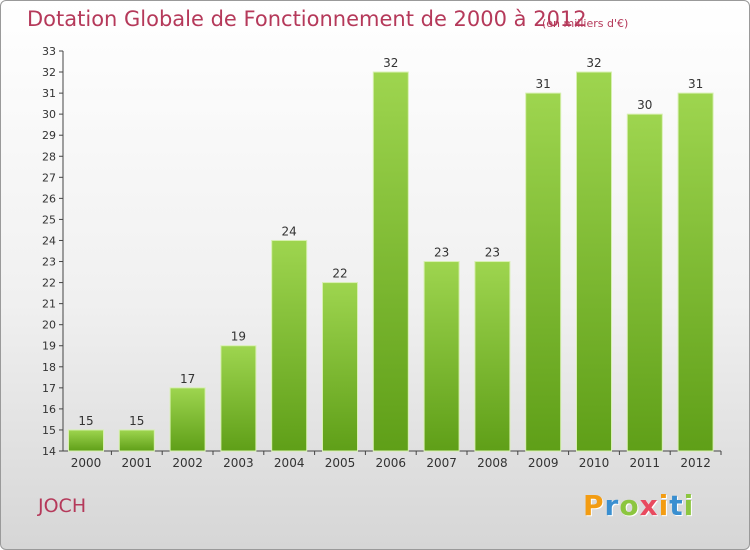  I want to click on x-tick-label: 2006, so click(391, 463).